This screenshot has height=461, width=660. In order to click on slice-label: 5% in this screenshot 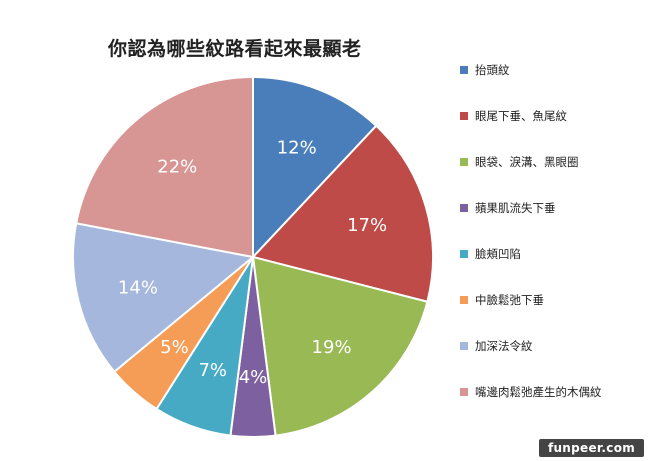, I will do `click(174, 347)`.